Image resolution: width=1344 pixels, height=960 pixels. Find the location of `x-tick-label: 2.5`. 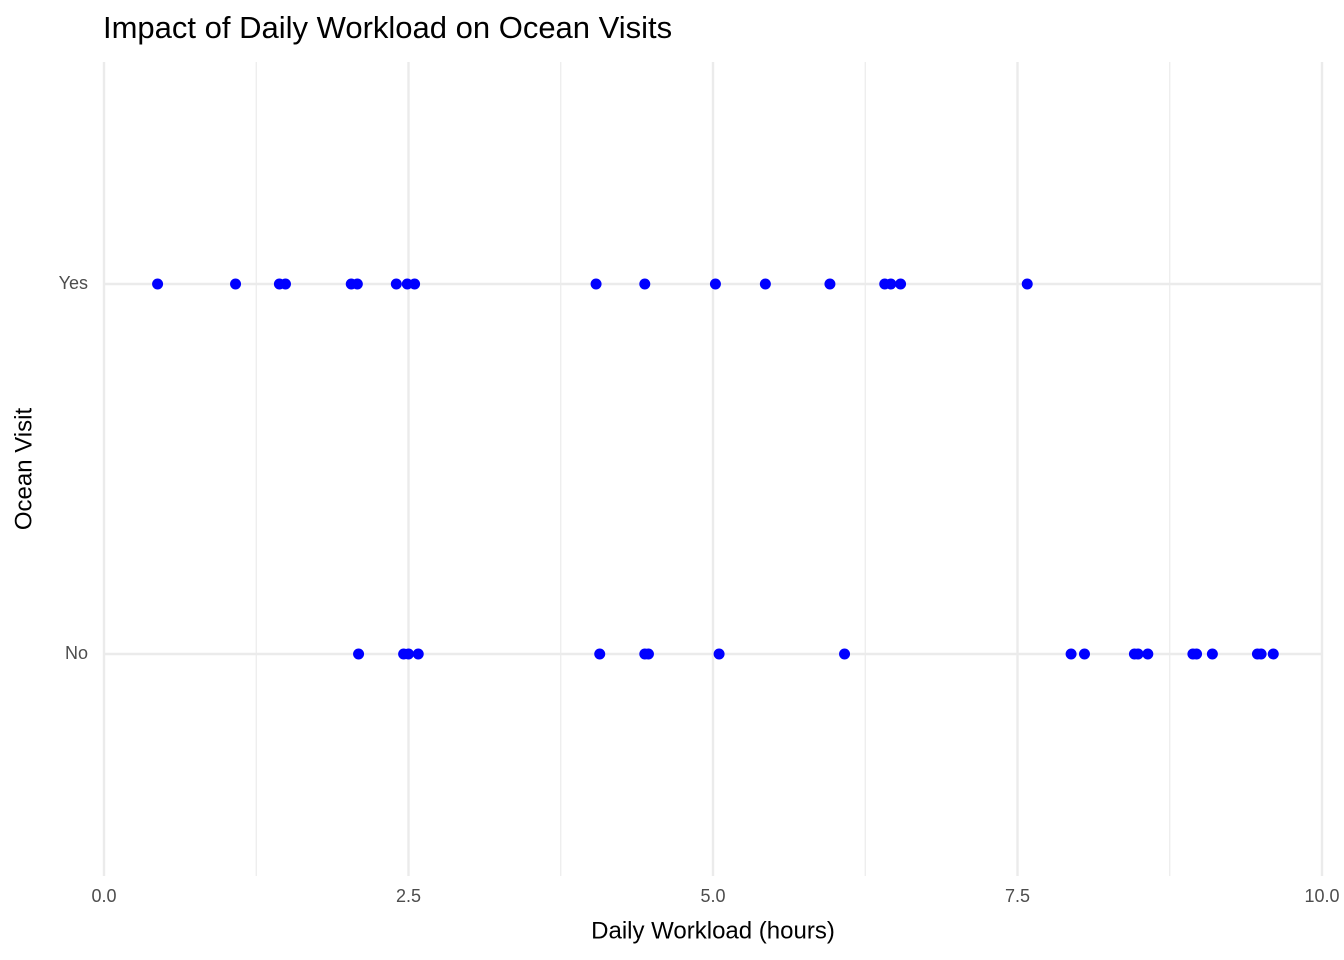

x-tick-label: 2.5 is located at coordinates (408, 896).